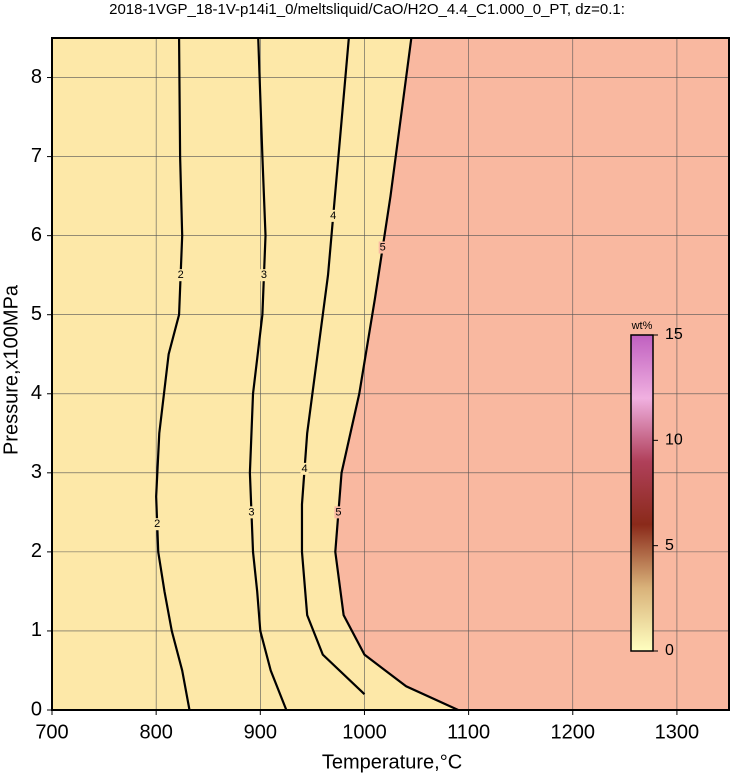 Image resolution: width=734 pixels, height=781 pixels. What do you see at coordinates (36, 472) in the screenshot?
I see `y-tick-label: 3` at bounding box center [36, 472].